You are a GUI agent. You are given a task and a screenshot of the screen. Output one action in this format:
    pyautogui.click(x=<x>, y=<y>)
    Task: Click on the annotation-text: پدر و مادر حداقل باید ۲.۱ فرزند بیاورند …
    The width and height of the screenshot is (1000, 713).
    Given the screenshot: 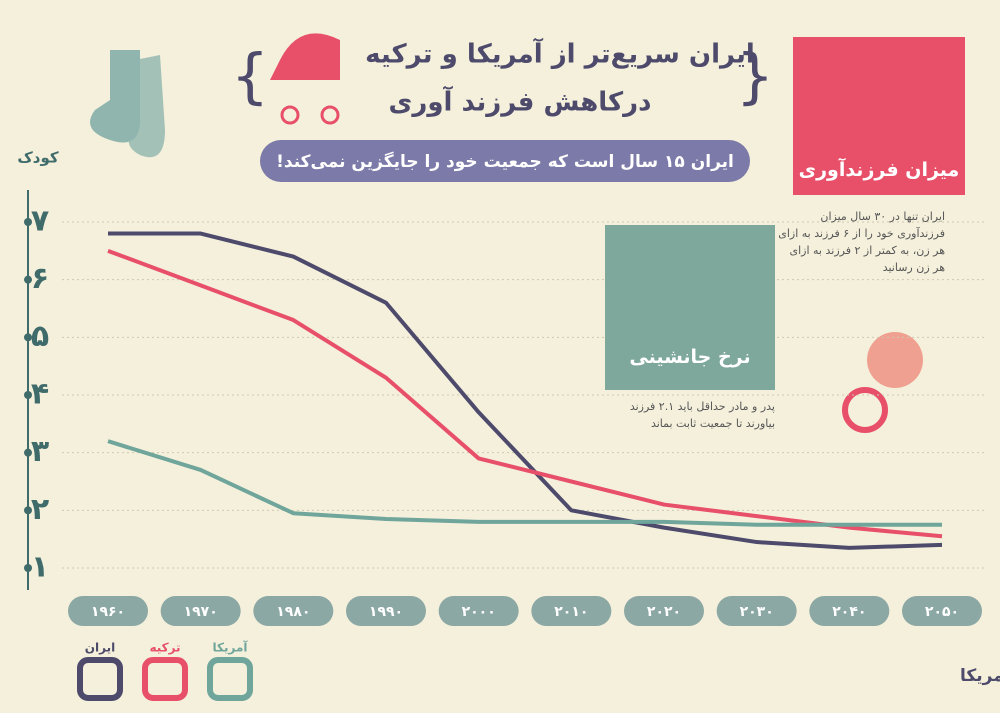 What is the action you would take?
    pyautogui.click(x=702, y=415)
    